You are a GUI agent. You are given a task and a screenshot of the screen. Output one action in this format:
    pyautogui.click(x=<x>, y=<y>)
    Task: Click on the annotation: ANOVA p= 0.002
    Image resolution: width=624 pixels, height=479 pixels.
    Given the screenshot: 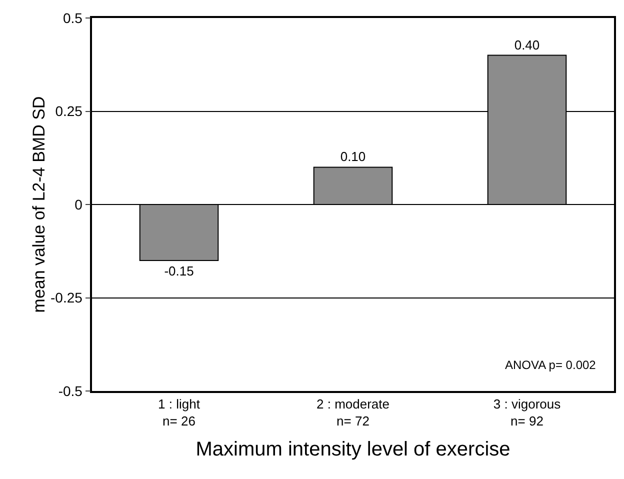 What is the action you would take?
    pyautogui.click(x=550, y=365)
    